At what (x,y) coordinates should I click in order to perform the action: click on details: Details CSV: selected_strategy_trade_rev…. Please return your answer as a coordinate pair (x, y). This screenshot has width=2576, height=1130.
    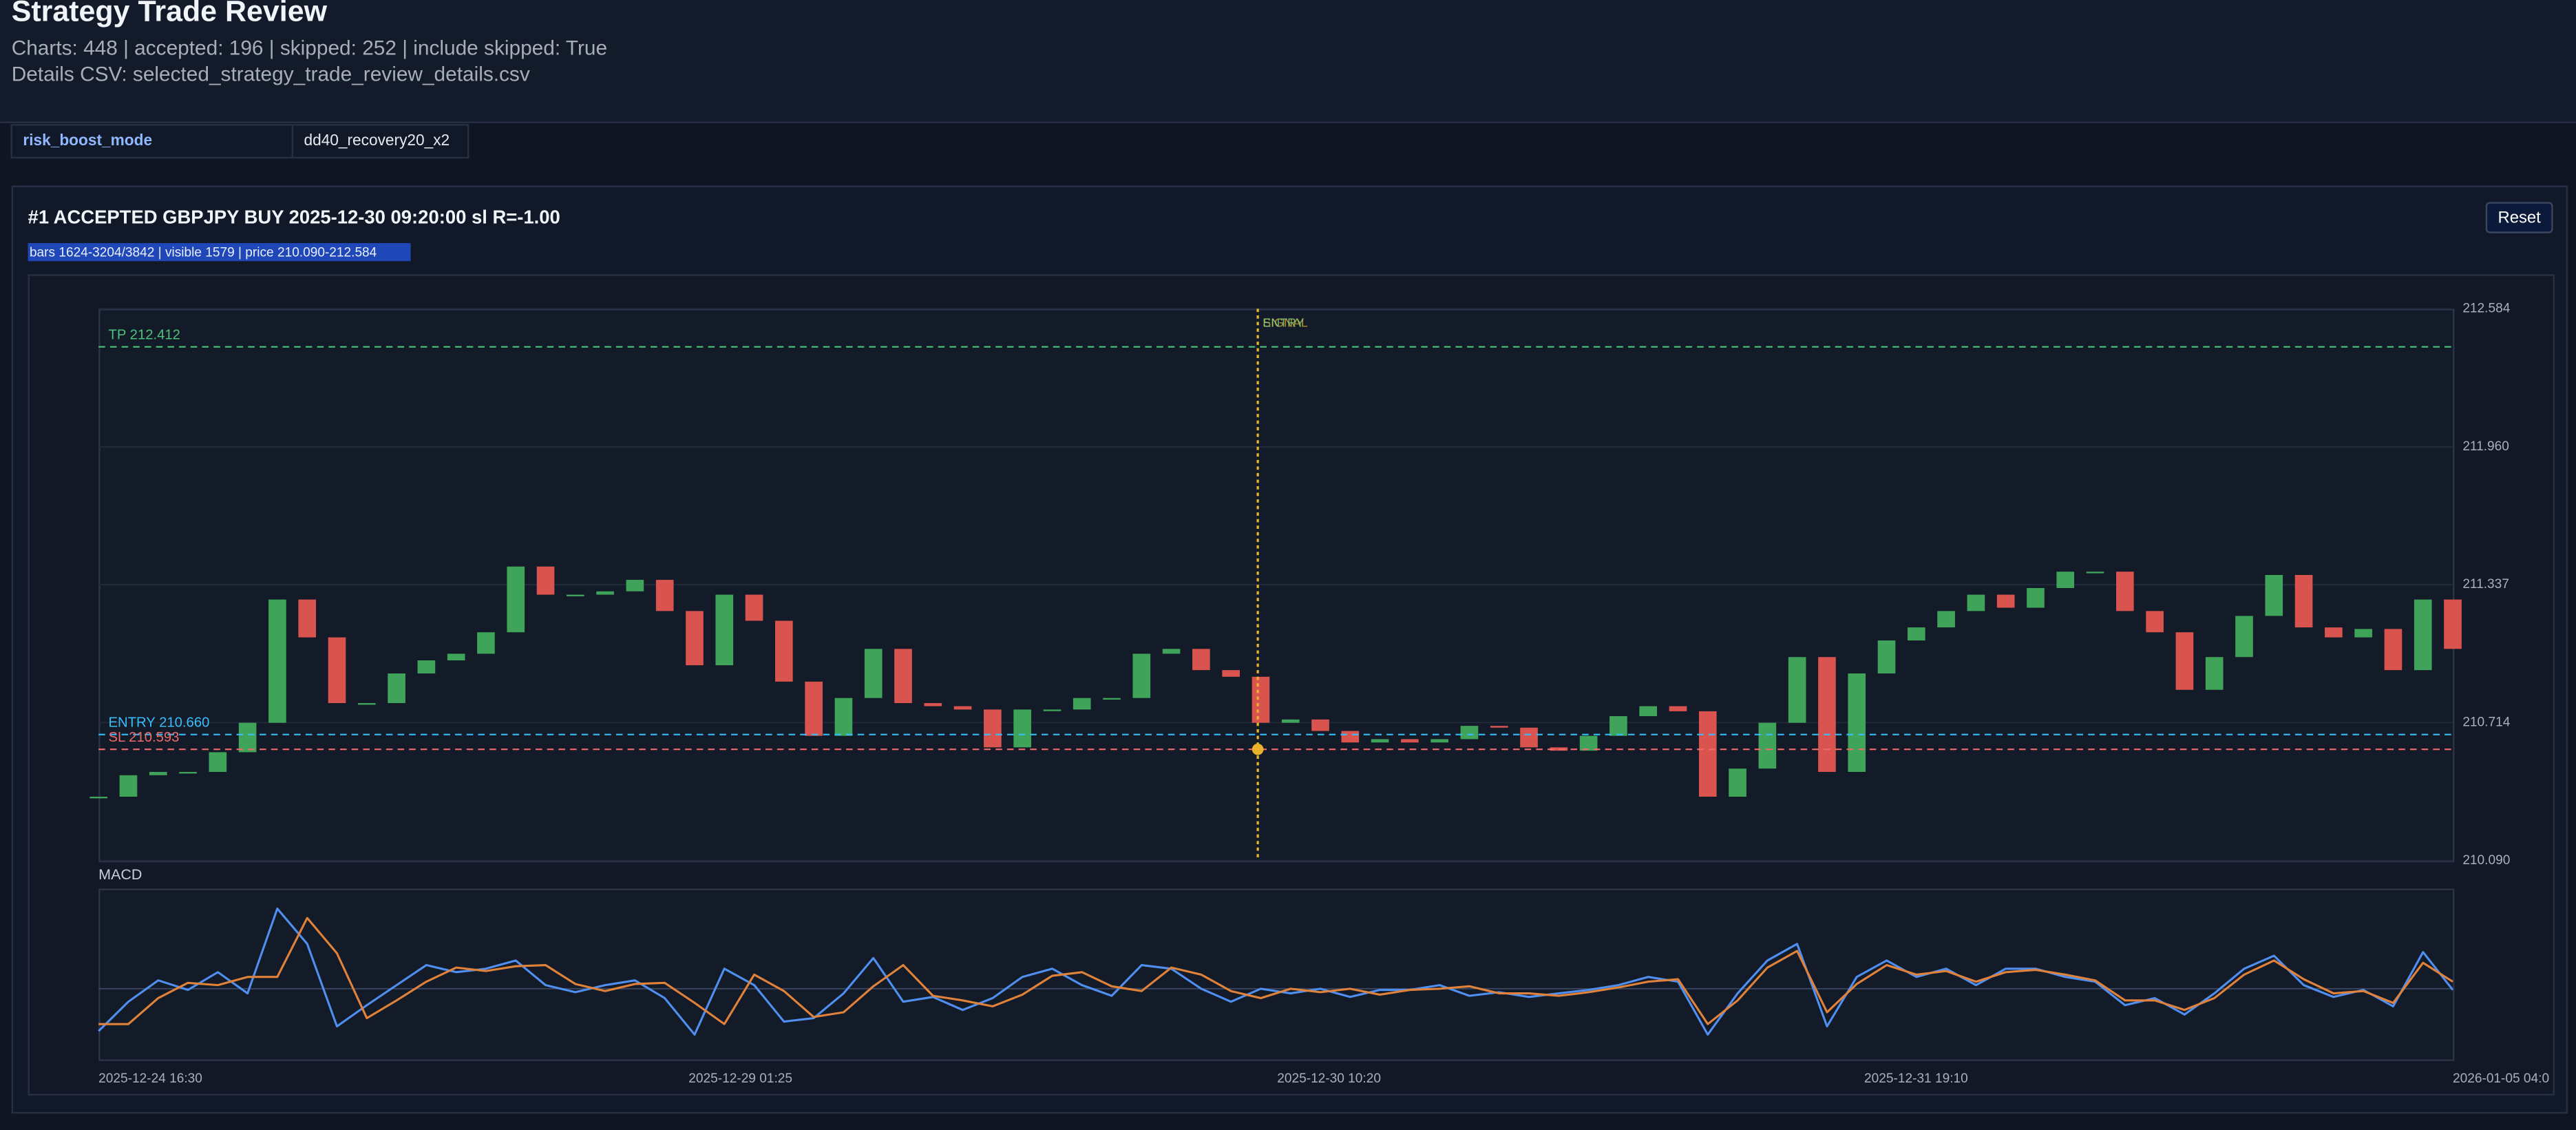
    Looking at the image, I should click on (271, 74).